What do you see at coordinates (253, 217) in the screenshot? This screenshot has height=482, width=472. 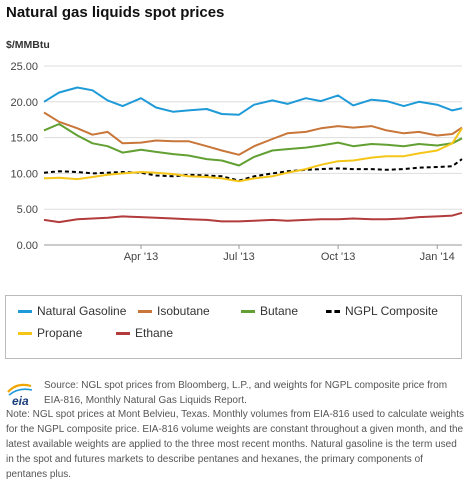 I see `series-line-ethane` at bounding box center [253, 217].